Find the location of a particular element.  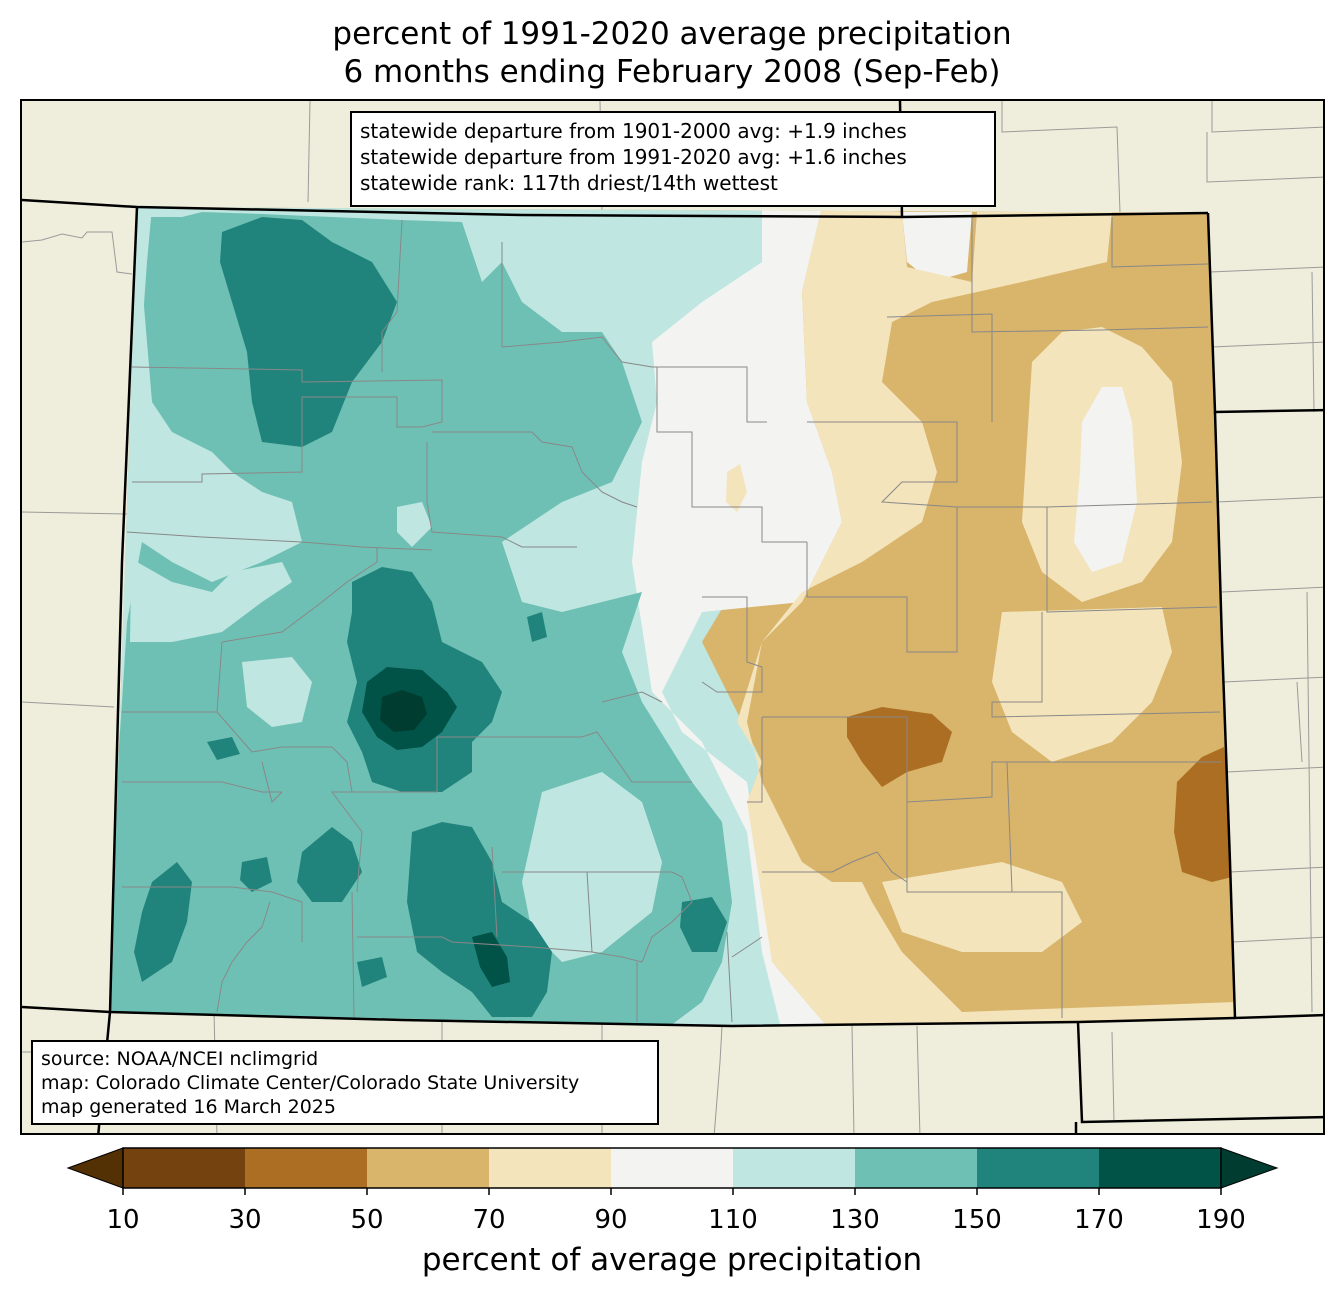

region-110-130-pocket2 is located at coordinates (414, 524).